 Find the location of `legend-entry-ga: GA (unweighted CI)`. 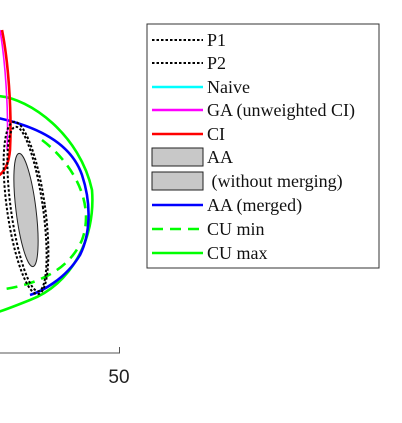

legend-entry-ga: GA (unweighted CI) is located at coordinates (253, 110).